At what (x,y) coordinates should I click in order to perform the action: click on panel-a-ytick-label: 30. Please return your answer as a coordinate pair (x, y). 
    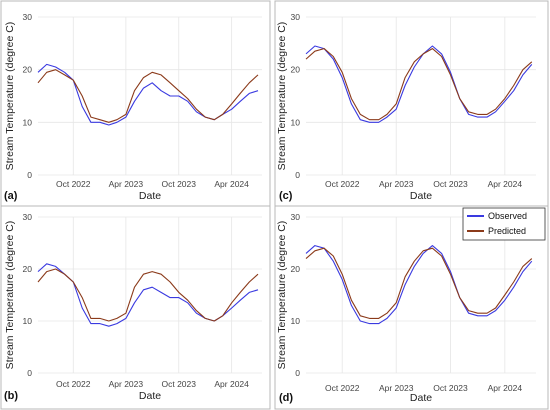
    Looking at the image, I should click on (28, 17).